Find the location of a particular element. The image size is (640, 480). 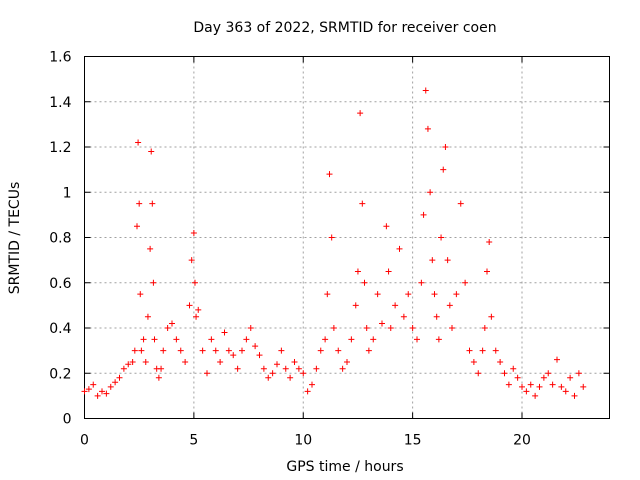

x-axis-label: GPS time / hours is located at coordinates (344, 467).